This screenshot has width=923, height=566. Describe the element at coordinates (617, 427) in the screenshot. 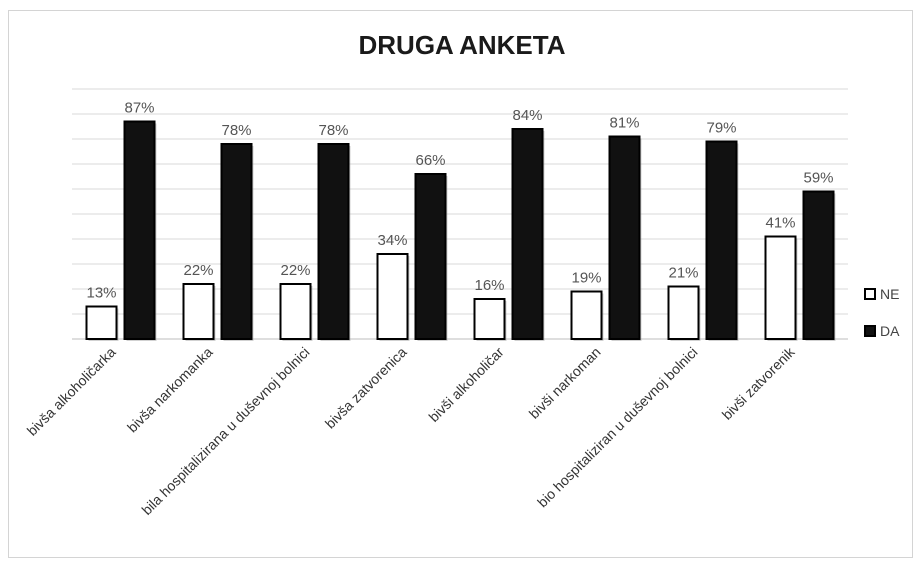

I see `category-label: bio hospitaliziran u duševnoj bolnici` at that location.